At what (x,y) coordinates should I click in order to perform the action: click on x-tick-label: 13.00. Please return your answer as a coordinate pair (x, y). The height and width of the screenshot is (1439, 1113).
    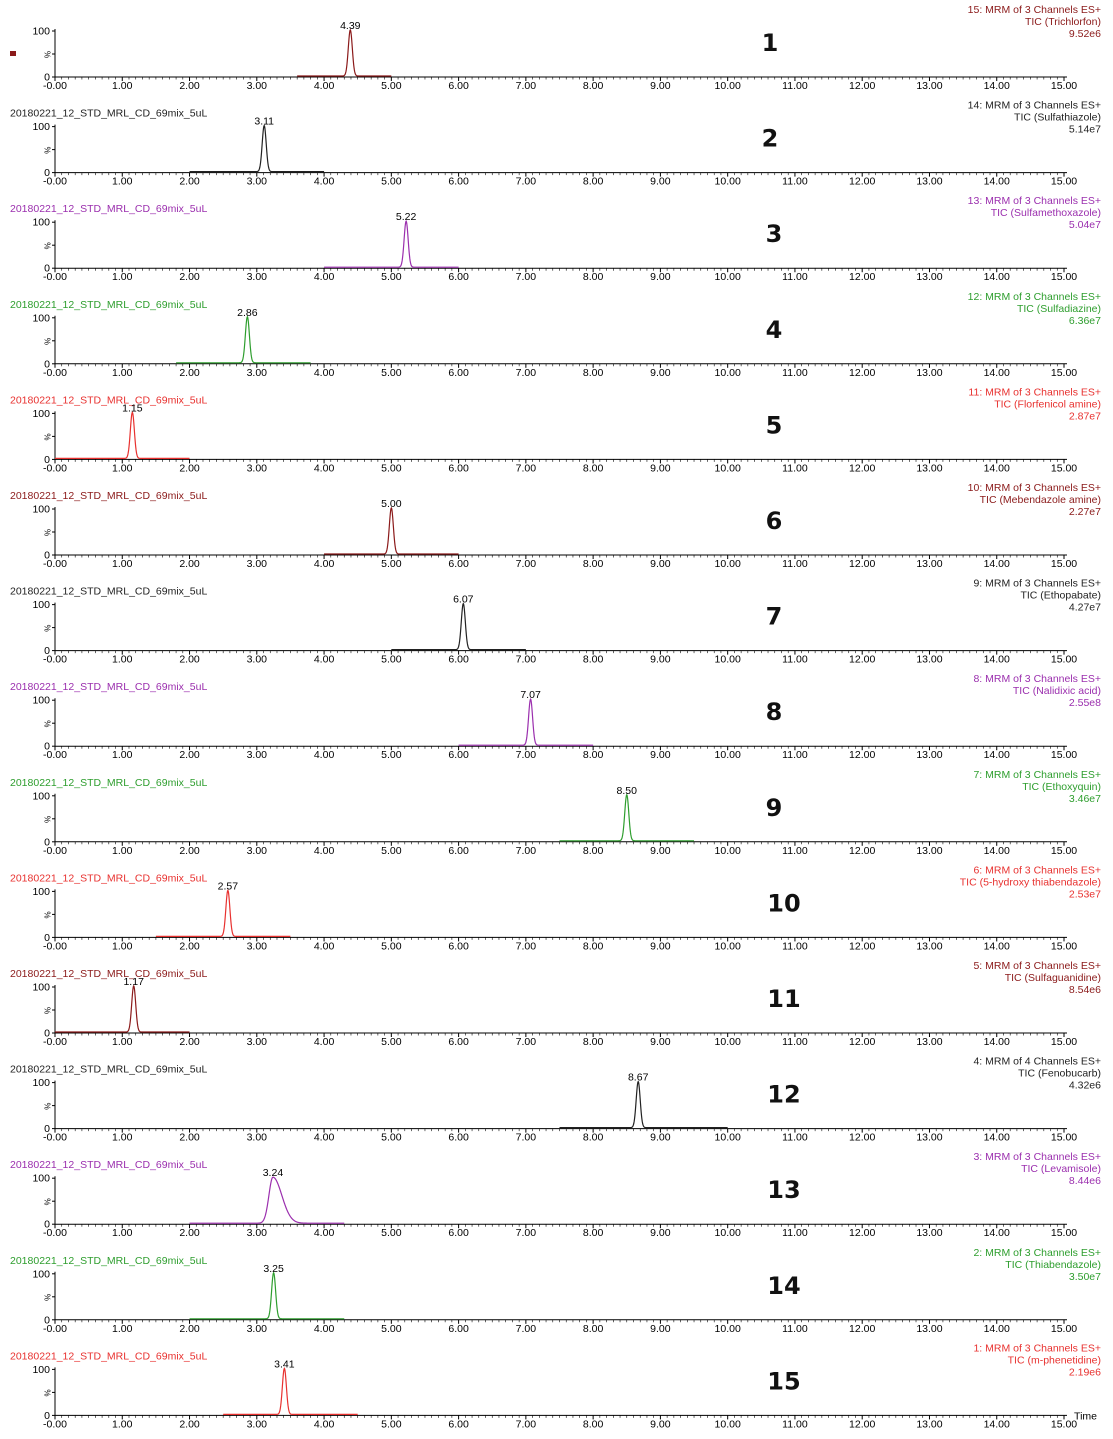
    Looking at the image, I should click on (929, 851).